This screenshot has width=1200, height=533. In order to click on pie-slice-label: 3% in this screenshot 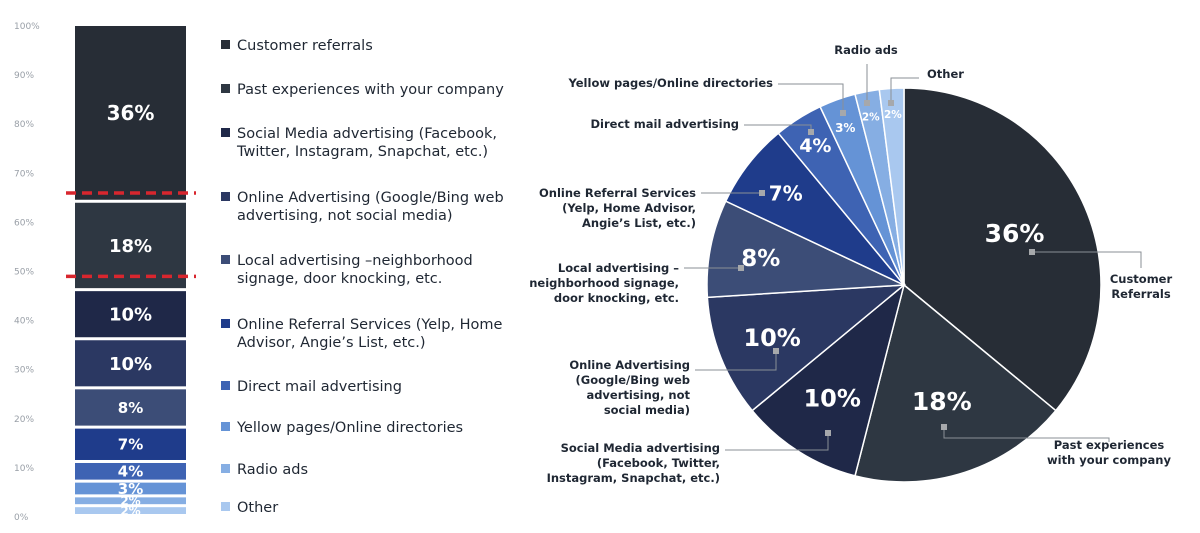, I will do `click(845, 128)`.